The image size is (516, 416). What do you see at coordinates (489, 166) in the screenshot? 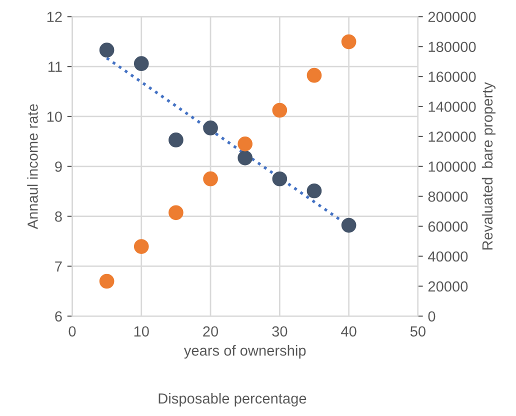
I see `y2-axis-title: Revaluated bare property` at bounding box center [489, 166].